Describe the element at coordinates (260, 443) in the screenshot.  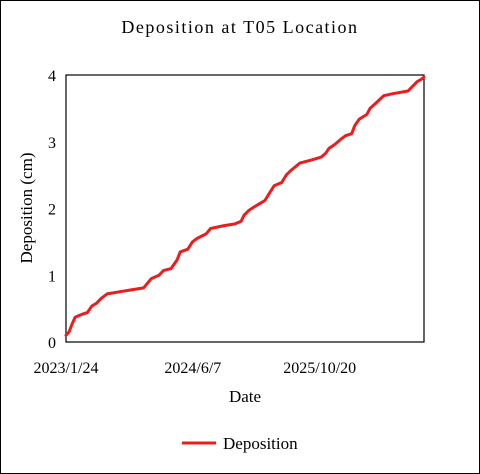
I see `legend-label-deposition: Deposition` at that location.